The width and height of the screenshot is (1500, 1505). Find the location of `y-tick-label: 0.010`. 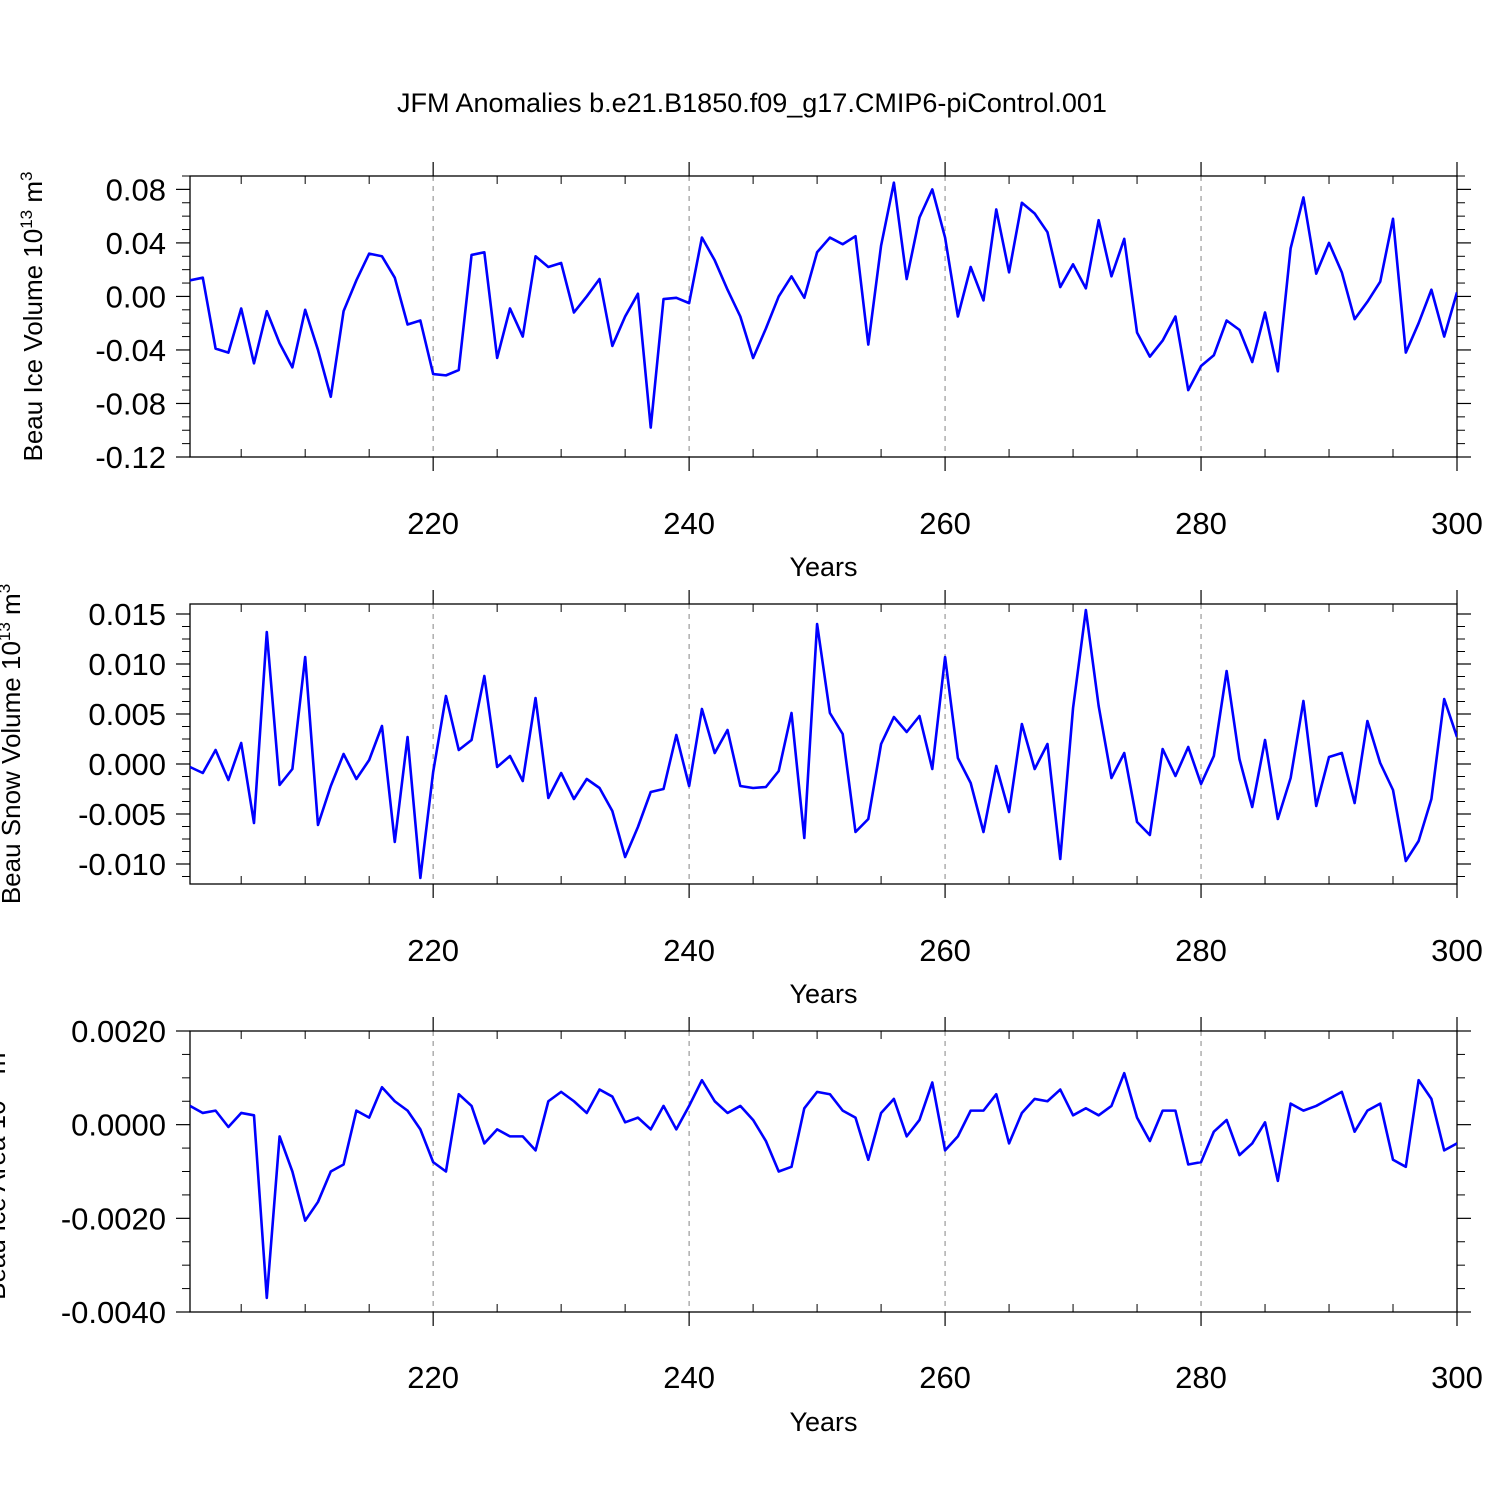

y-tick-label: 0.010 is located at coordinates (127, 664).